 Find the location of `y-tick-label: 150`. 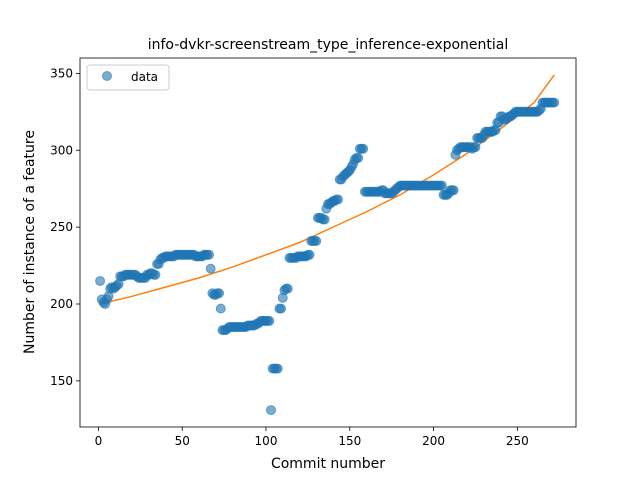

y-tick-label: 150 is located at coordinates (61, 381).